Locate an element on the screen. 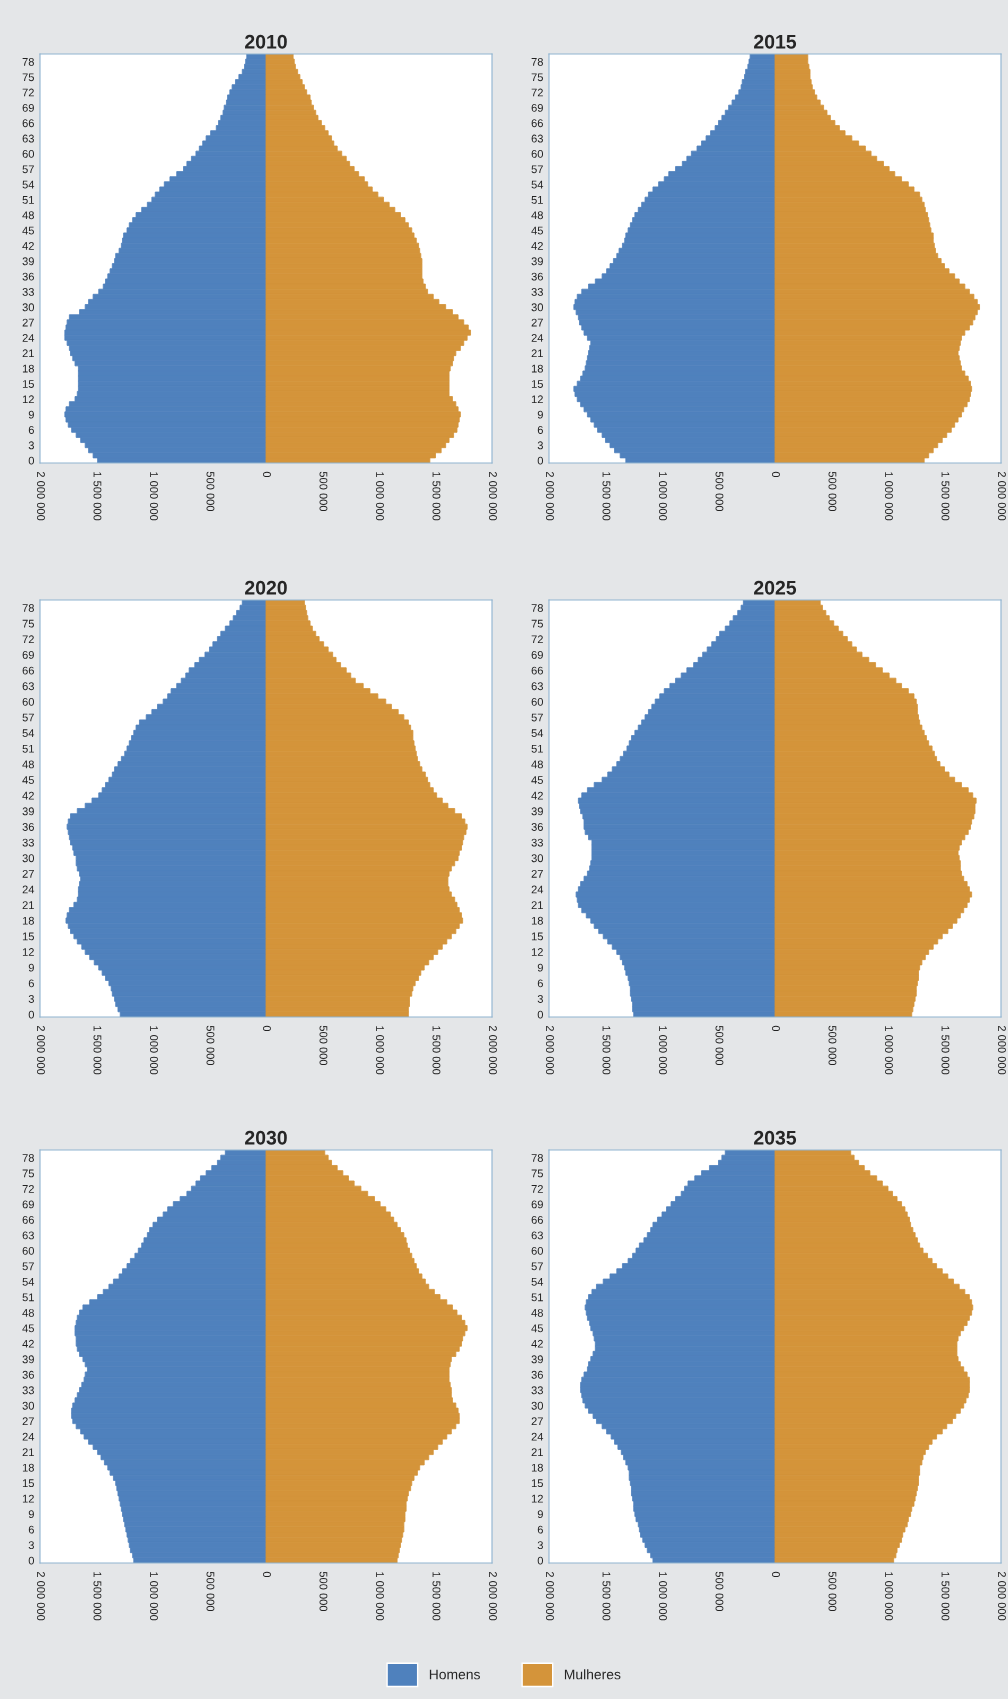  y-tick-label: 75 is located at coordinates (537, 1173).